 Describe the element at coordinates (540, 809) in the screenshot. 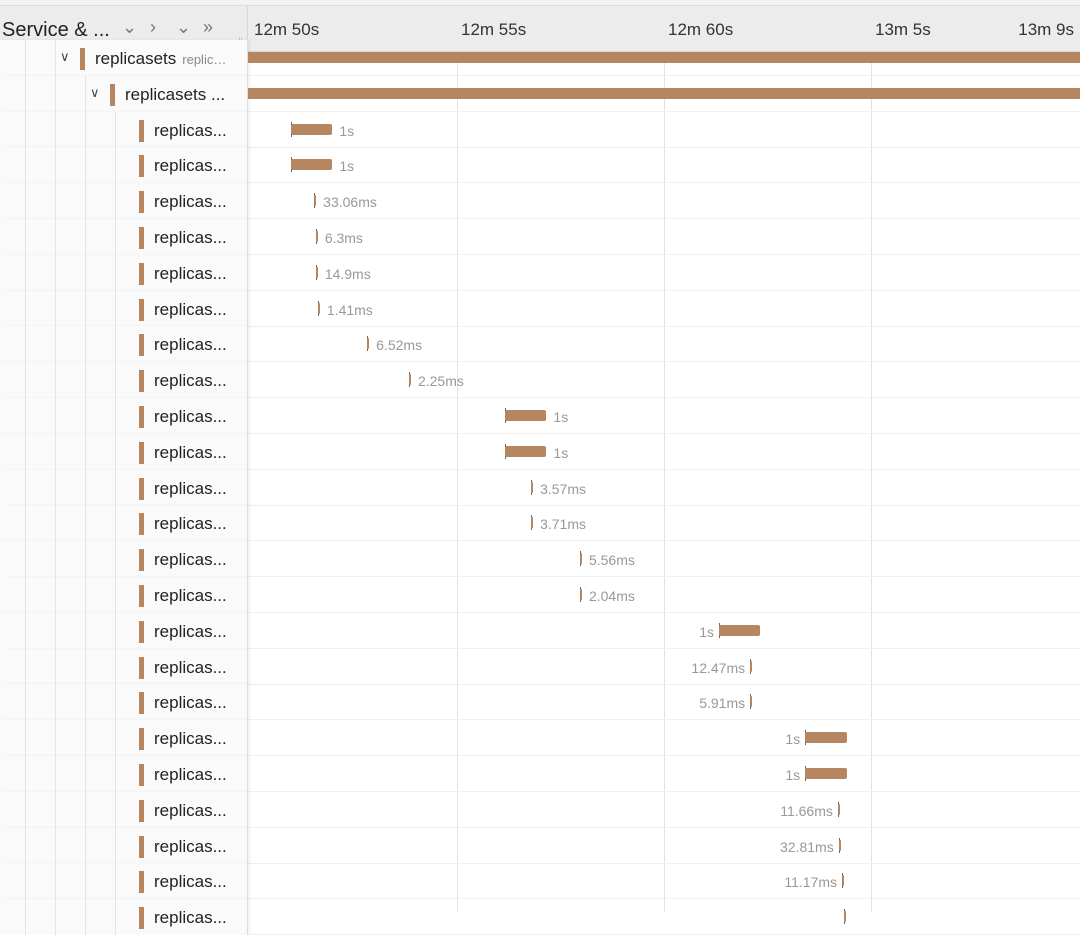

I see `span-row: replicas... 11.66ms` at that location.